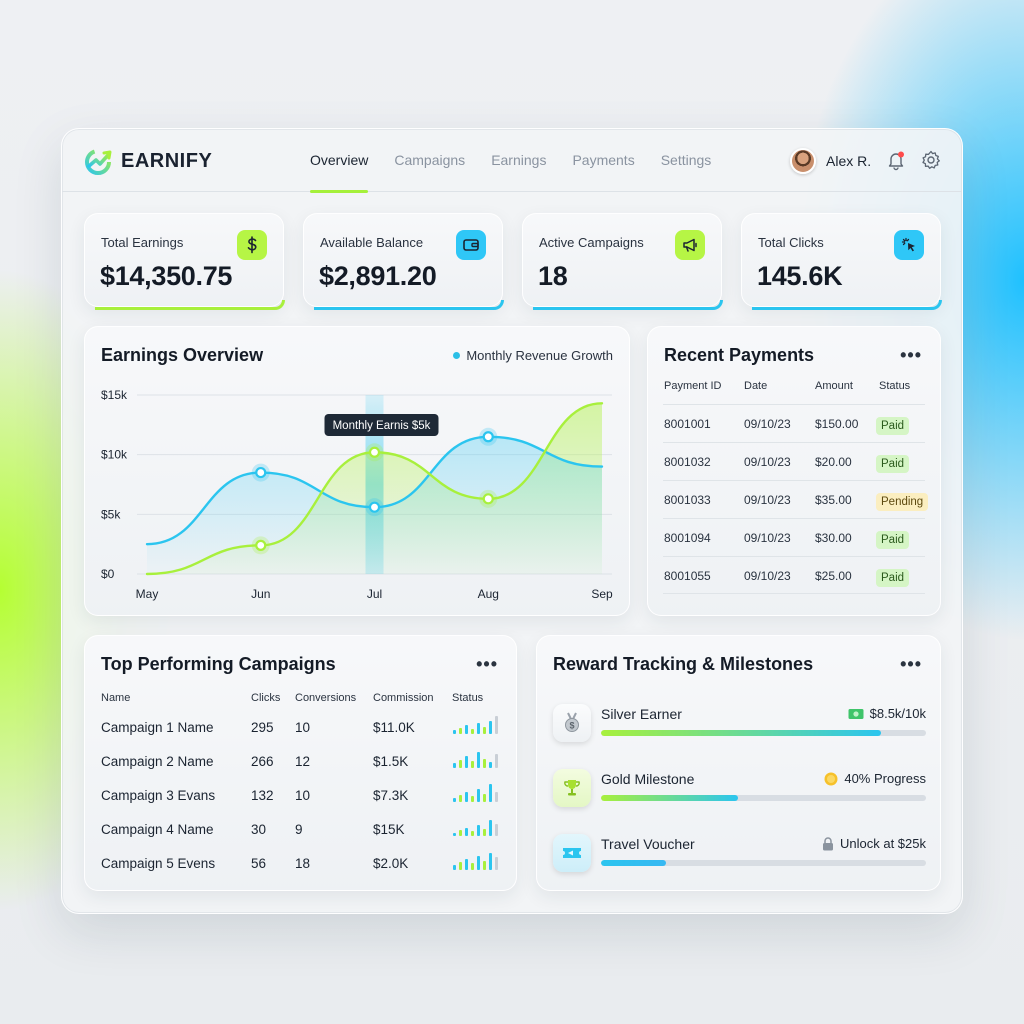  I want to click on stat-card-total-clicks: Total Clicks 145.6K, so click(841, 261).